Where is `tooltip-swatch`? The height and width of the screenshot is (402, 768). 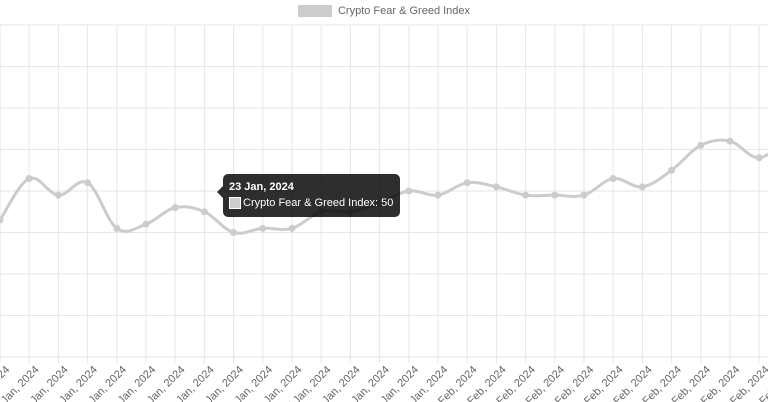
tooltip-swatch is located at coordinates (235, 203).